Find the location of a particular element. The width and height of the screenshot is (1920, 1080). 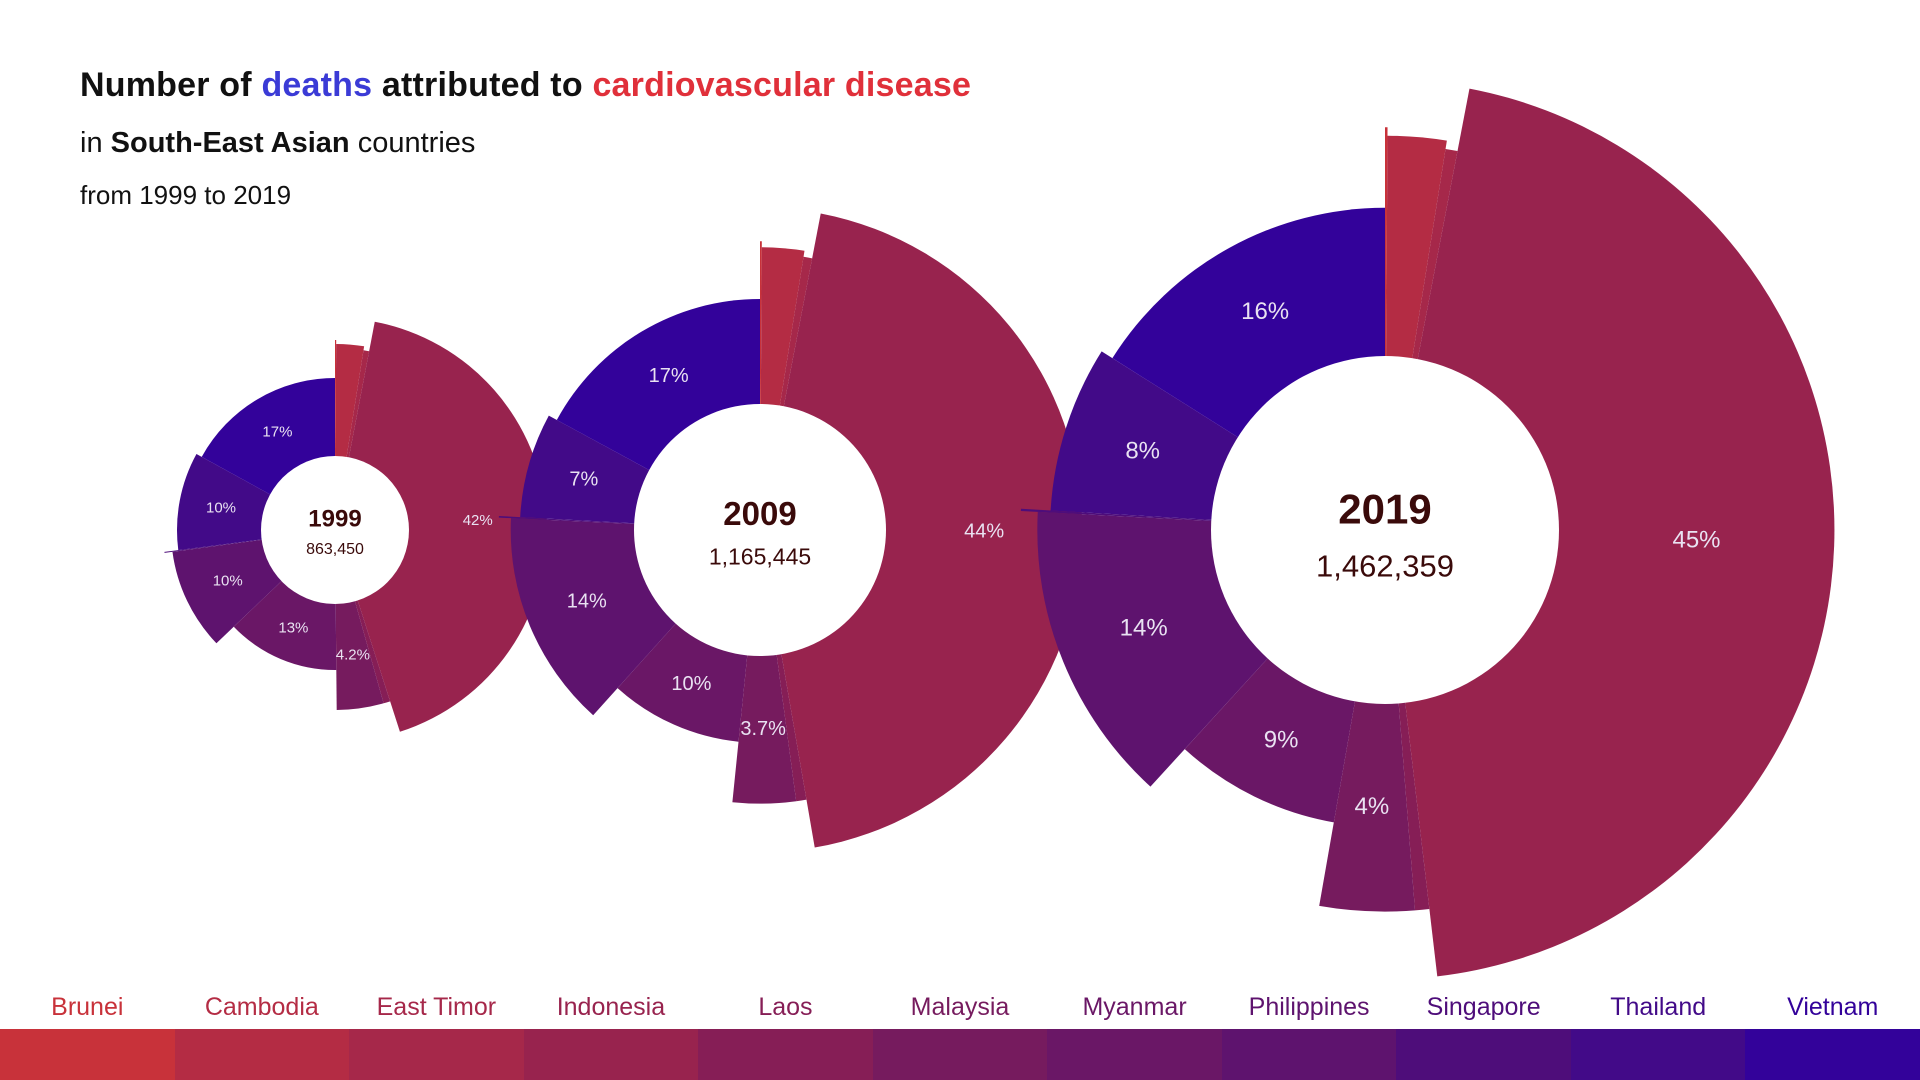

subtitle-part: South-East Asian is located at coordinates (230, 143).